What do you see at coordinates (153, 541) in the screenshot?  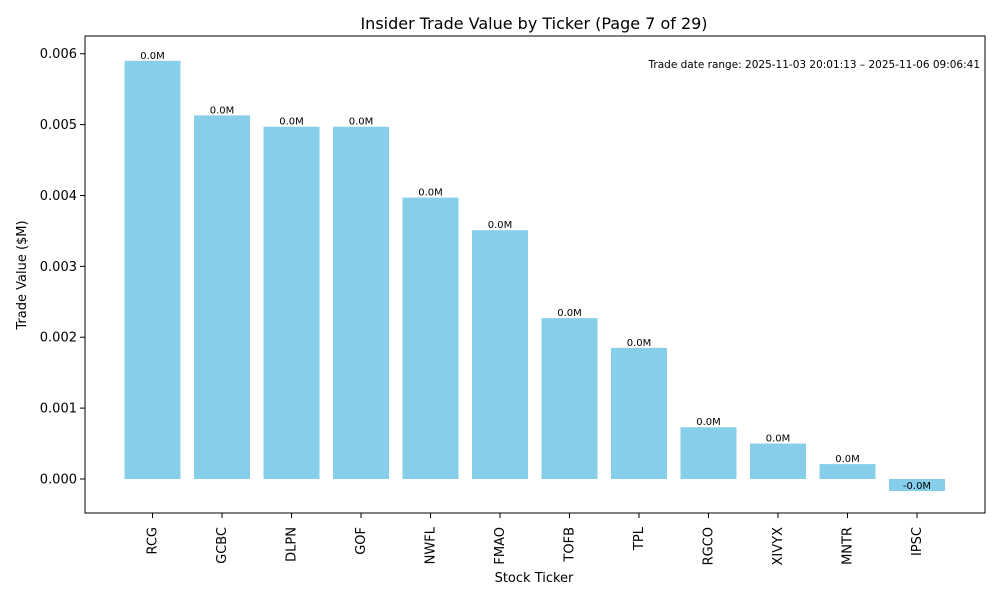 I see `x-tick-label: RCG` at bounding box center [153, 541].